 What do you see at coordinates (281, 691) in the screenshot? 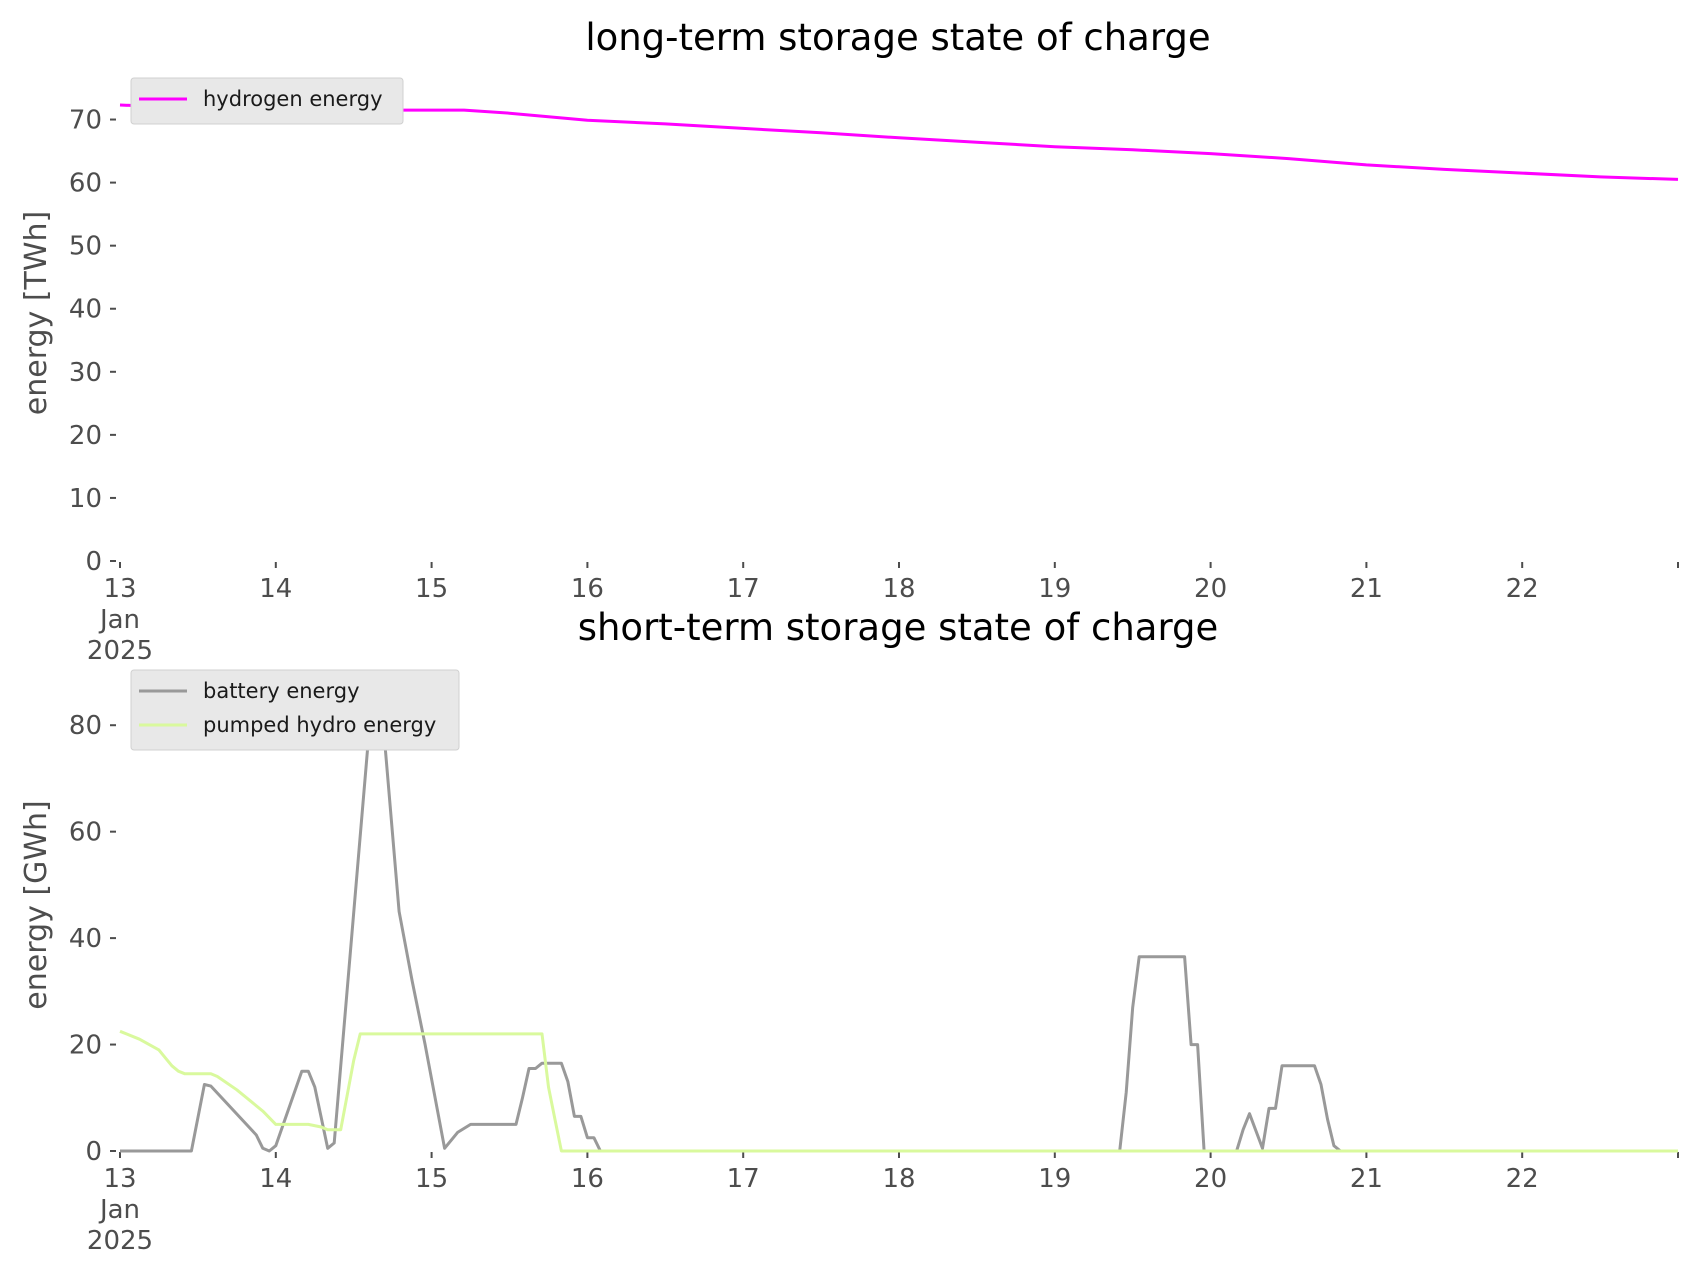
I see `legend-label: battery energy` at bounding box center [281, 691].